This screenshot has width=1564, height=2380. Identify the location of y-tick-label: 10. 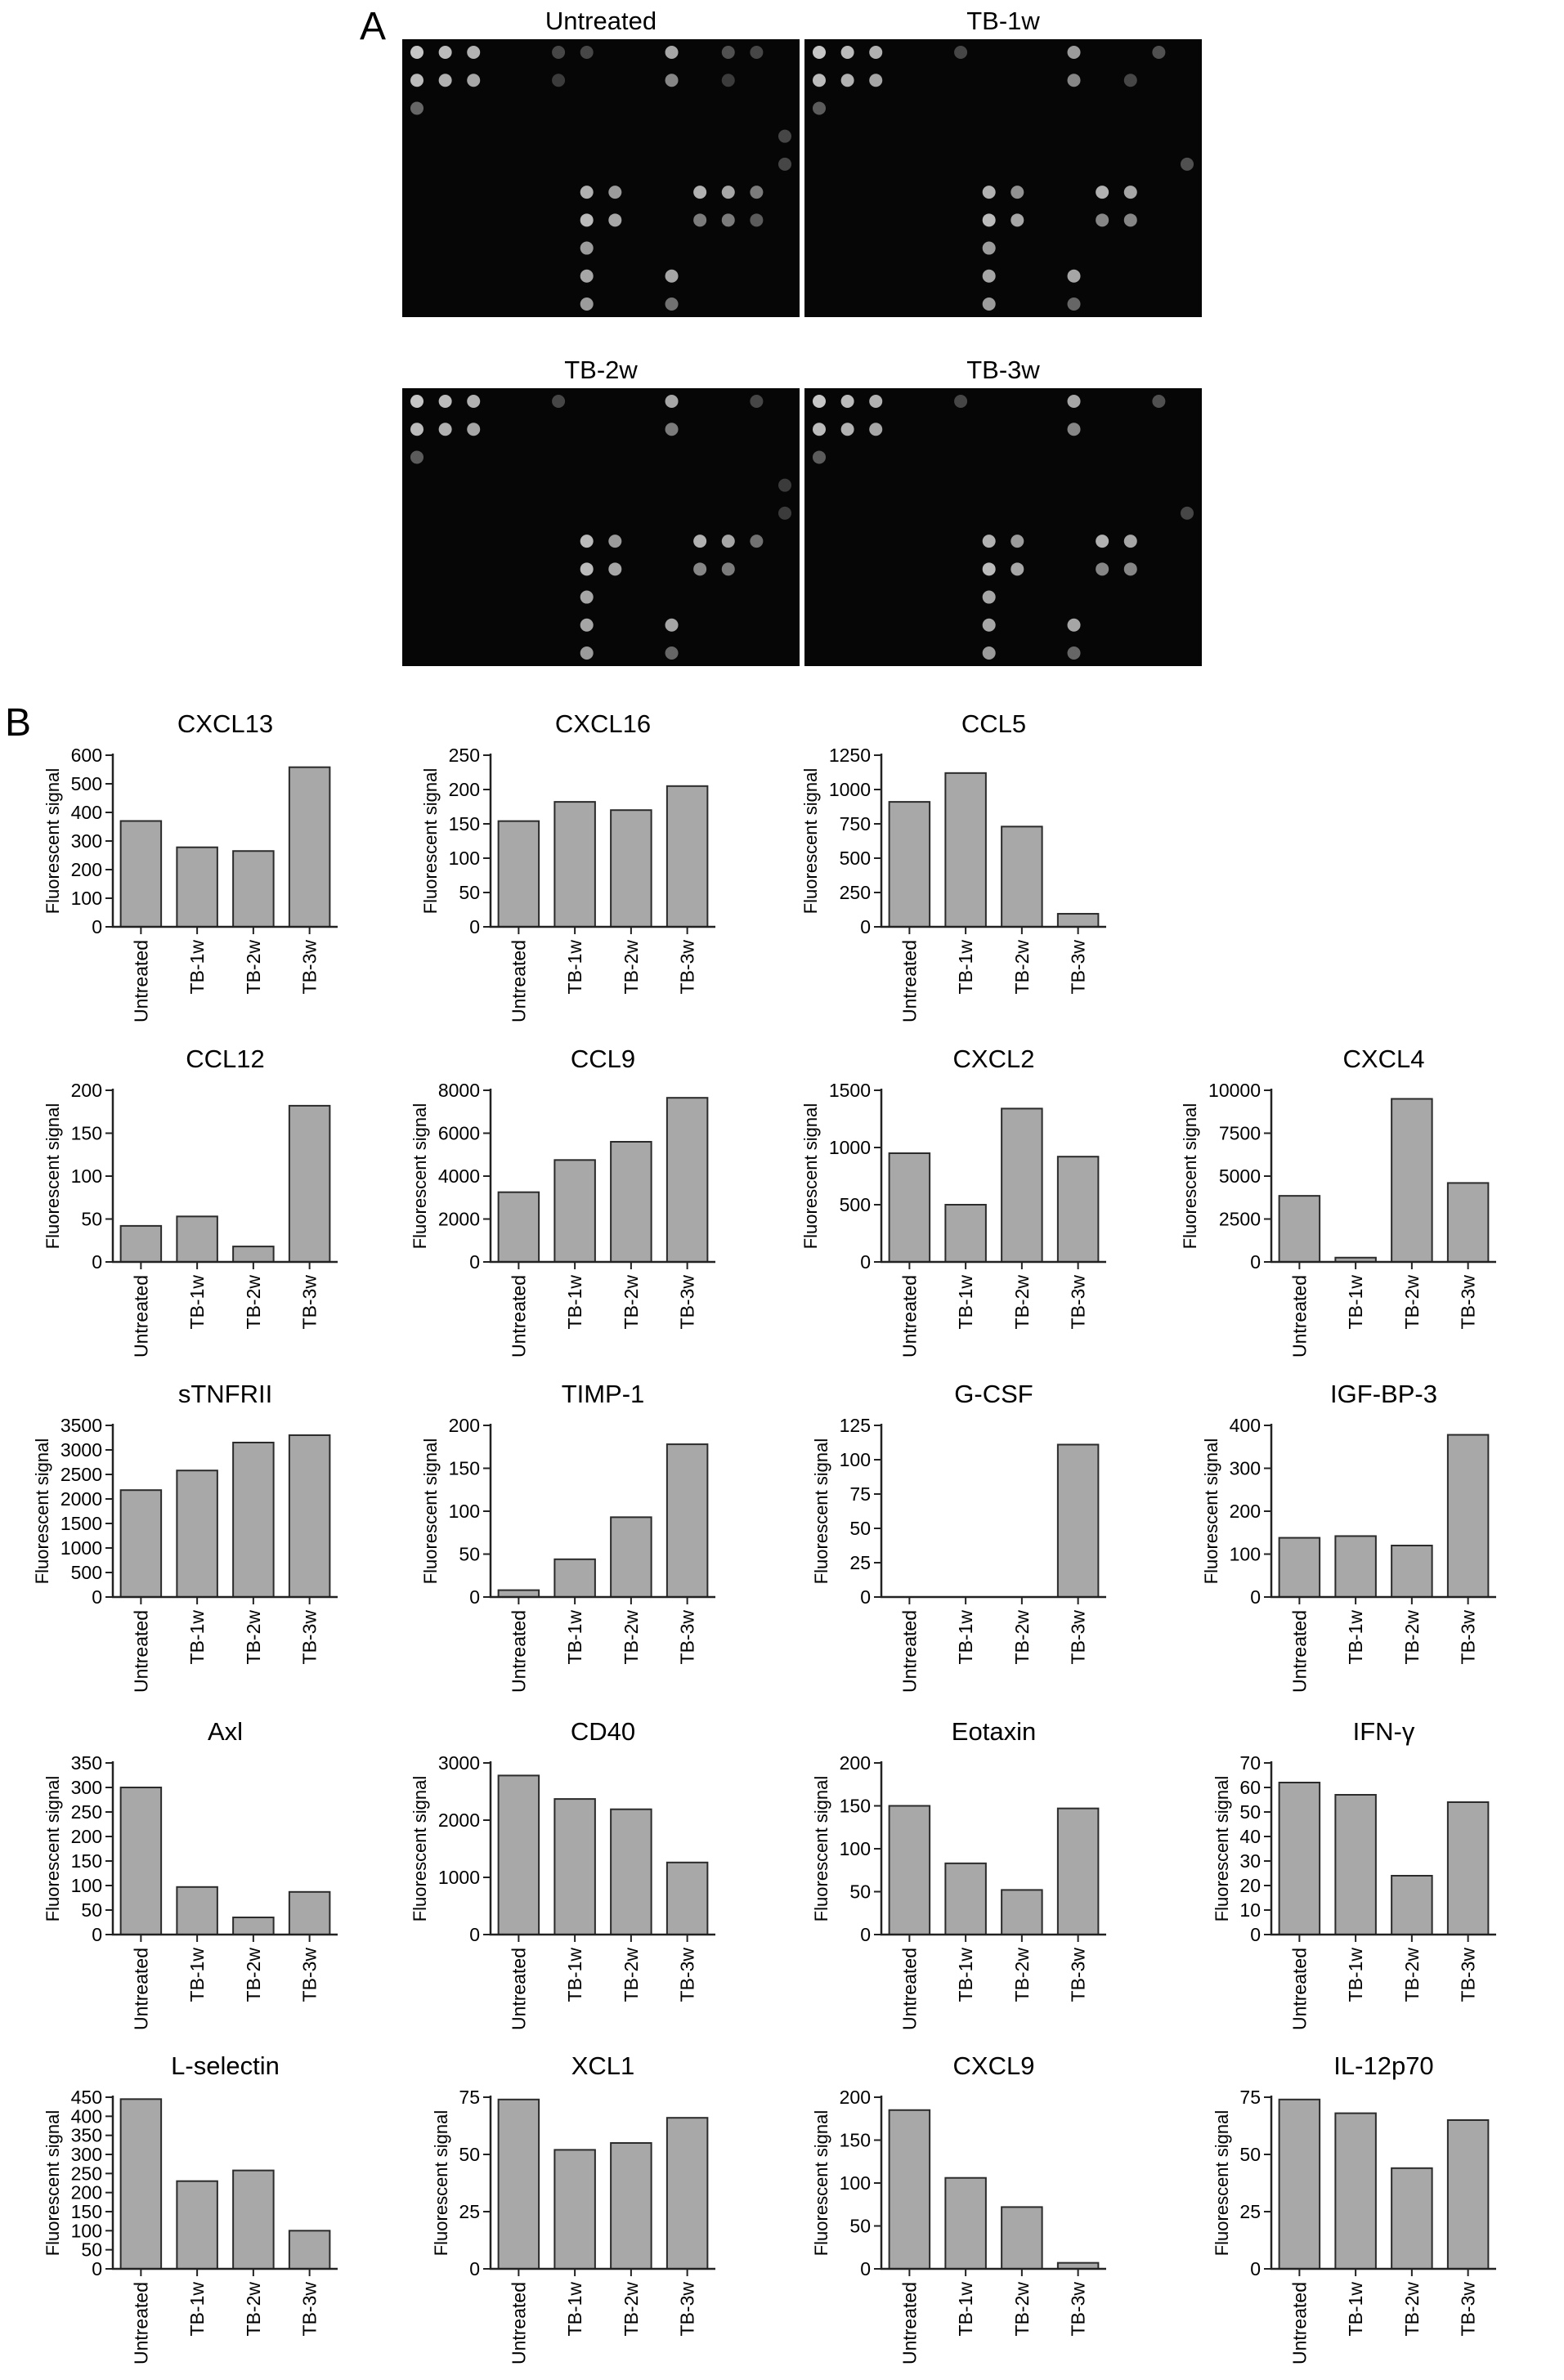
(1250, 1910).